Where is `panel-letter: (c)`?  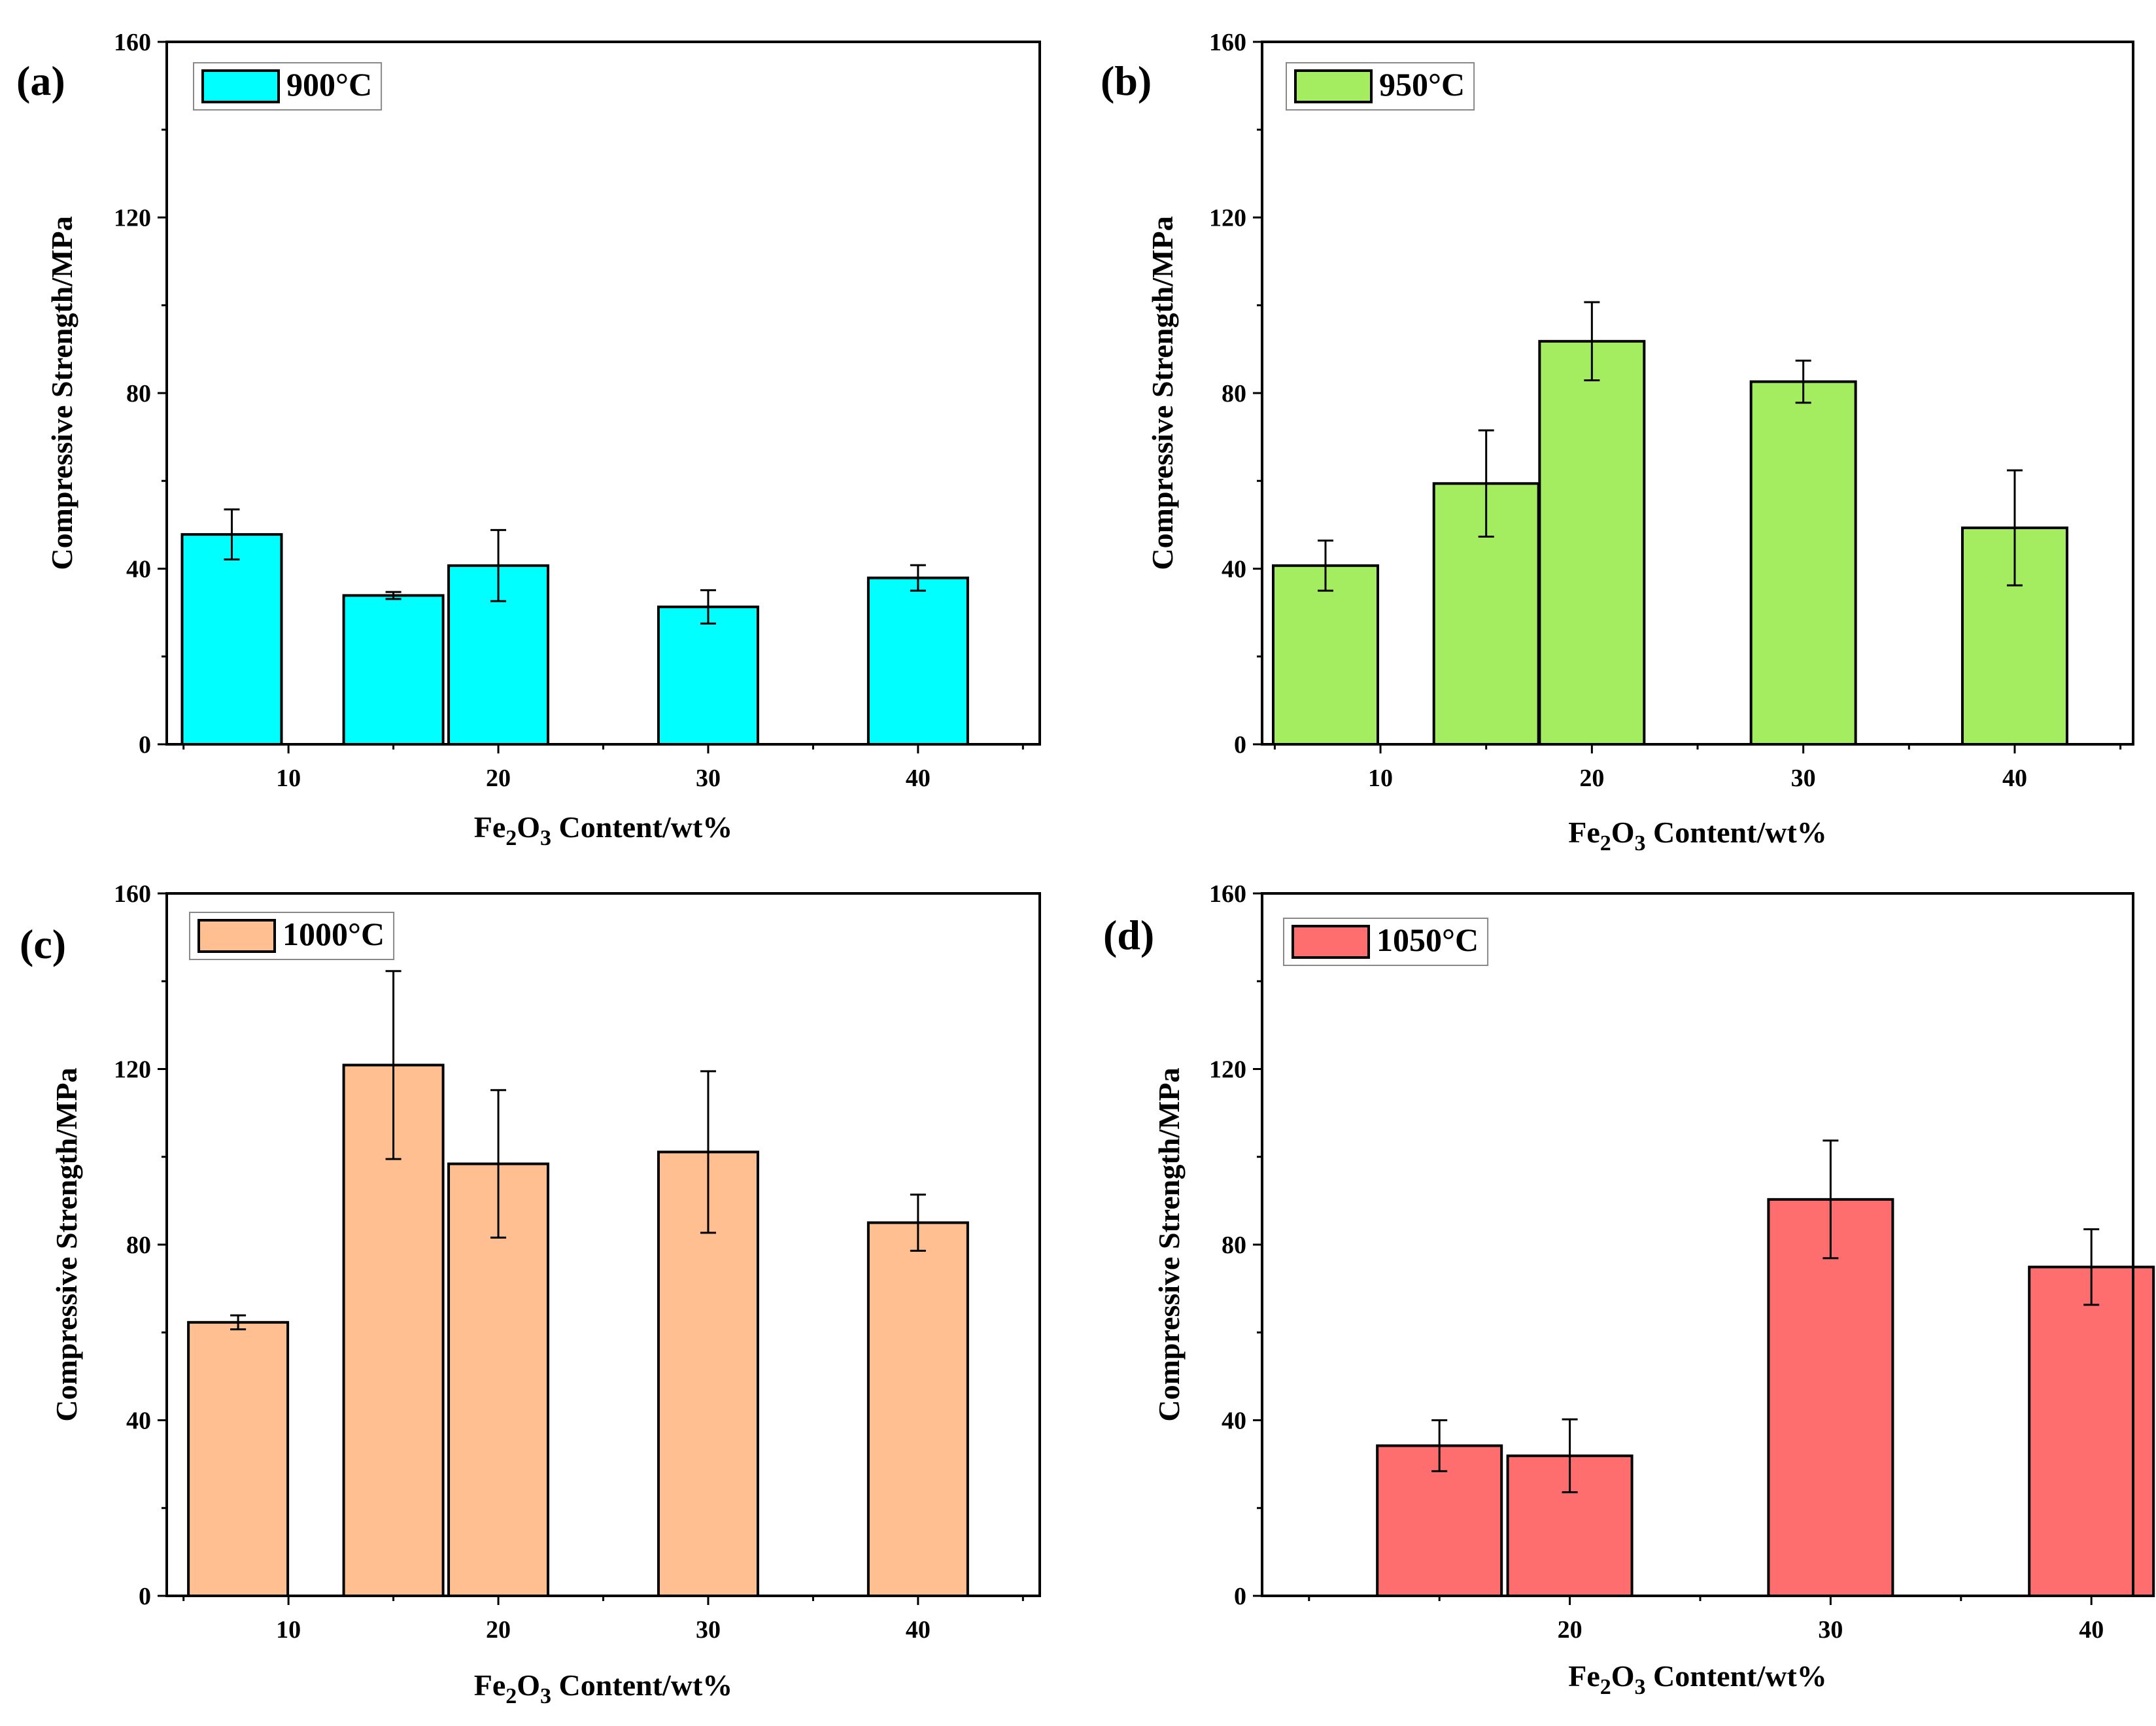 panel-letter: (c) is located at coordinates (43, 944).